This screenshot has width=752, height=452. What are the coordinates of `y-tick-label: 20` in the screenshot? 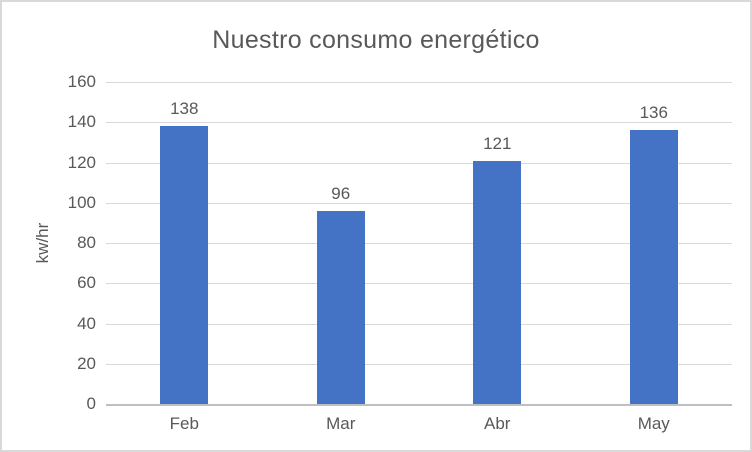 It's located at (86, 363).